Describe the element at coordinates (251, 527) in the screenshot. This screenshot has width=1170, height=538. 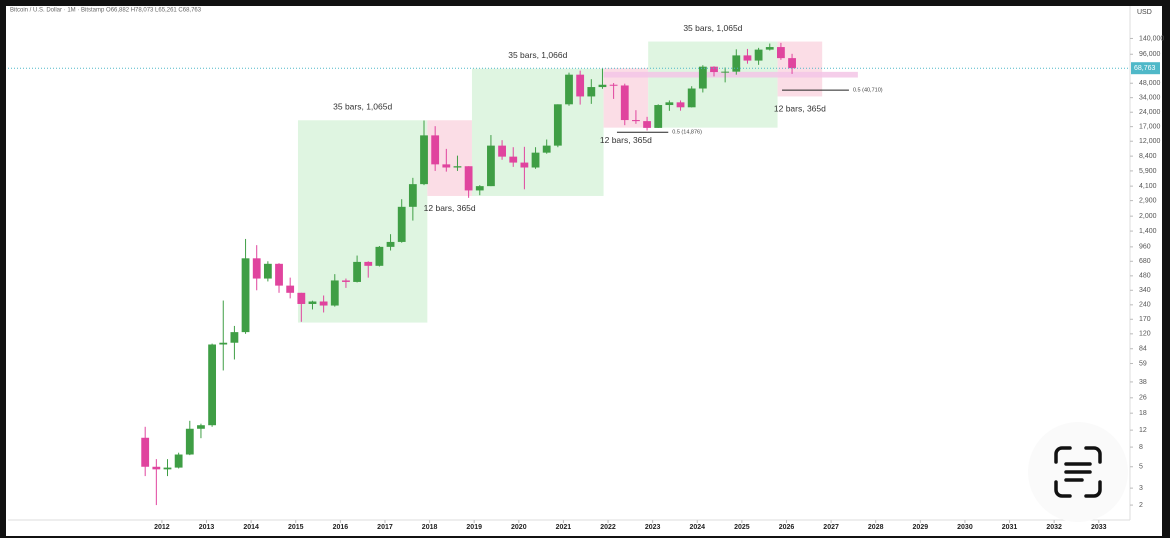
I see `x-tick-label: 2014` at that location.